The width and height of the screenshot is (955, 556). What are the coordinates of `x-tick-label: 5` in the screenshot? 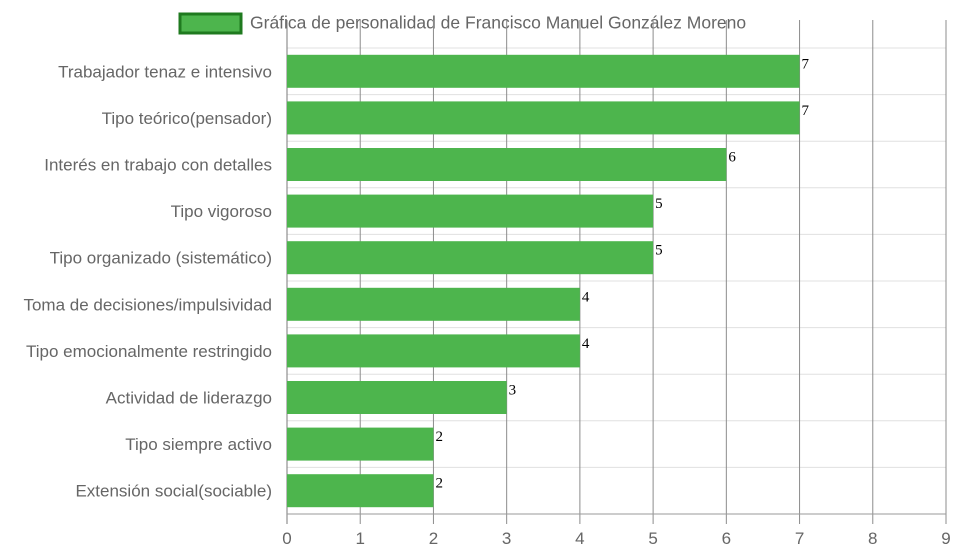 It's located at (652, 538).